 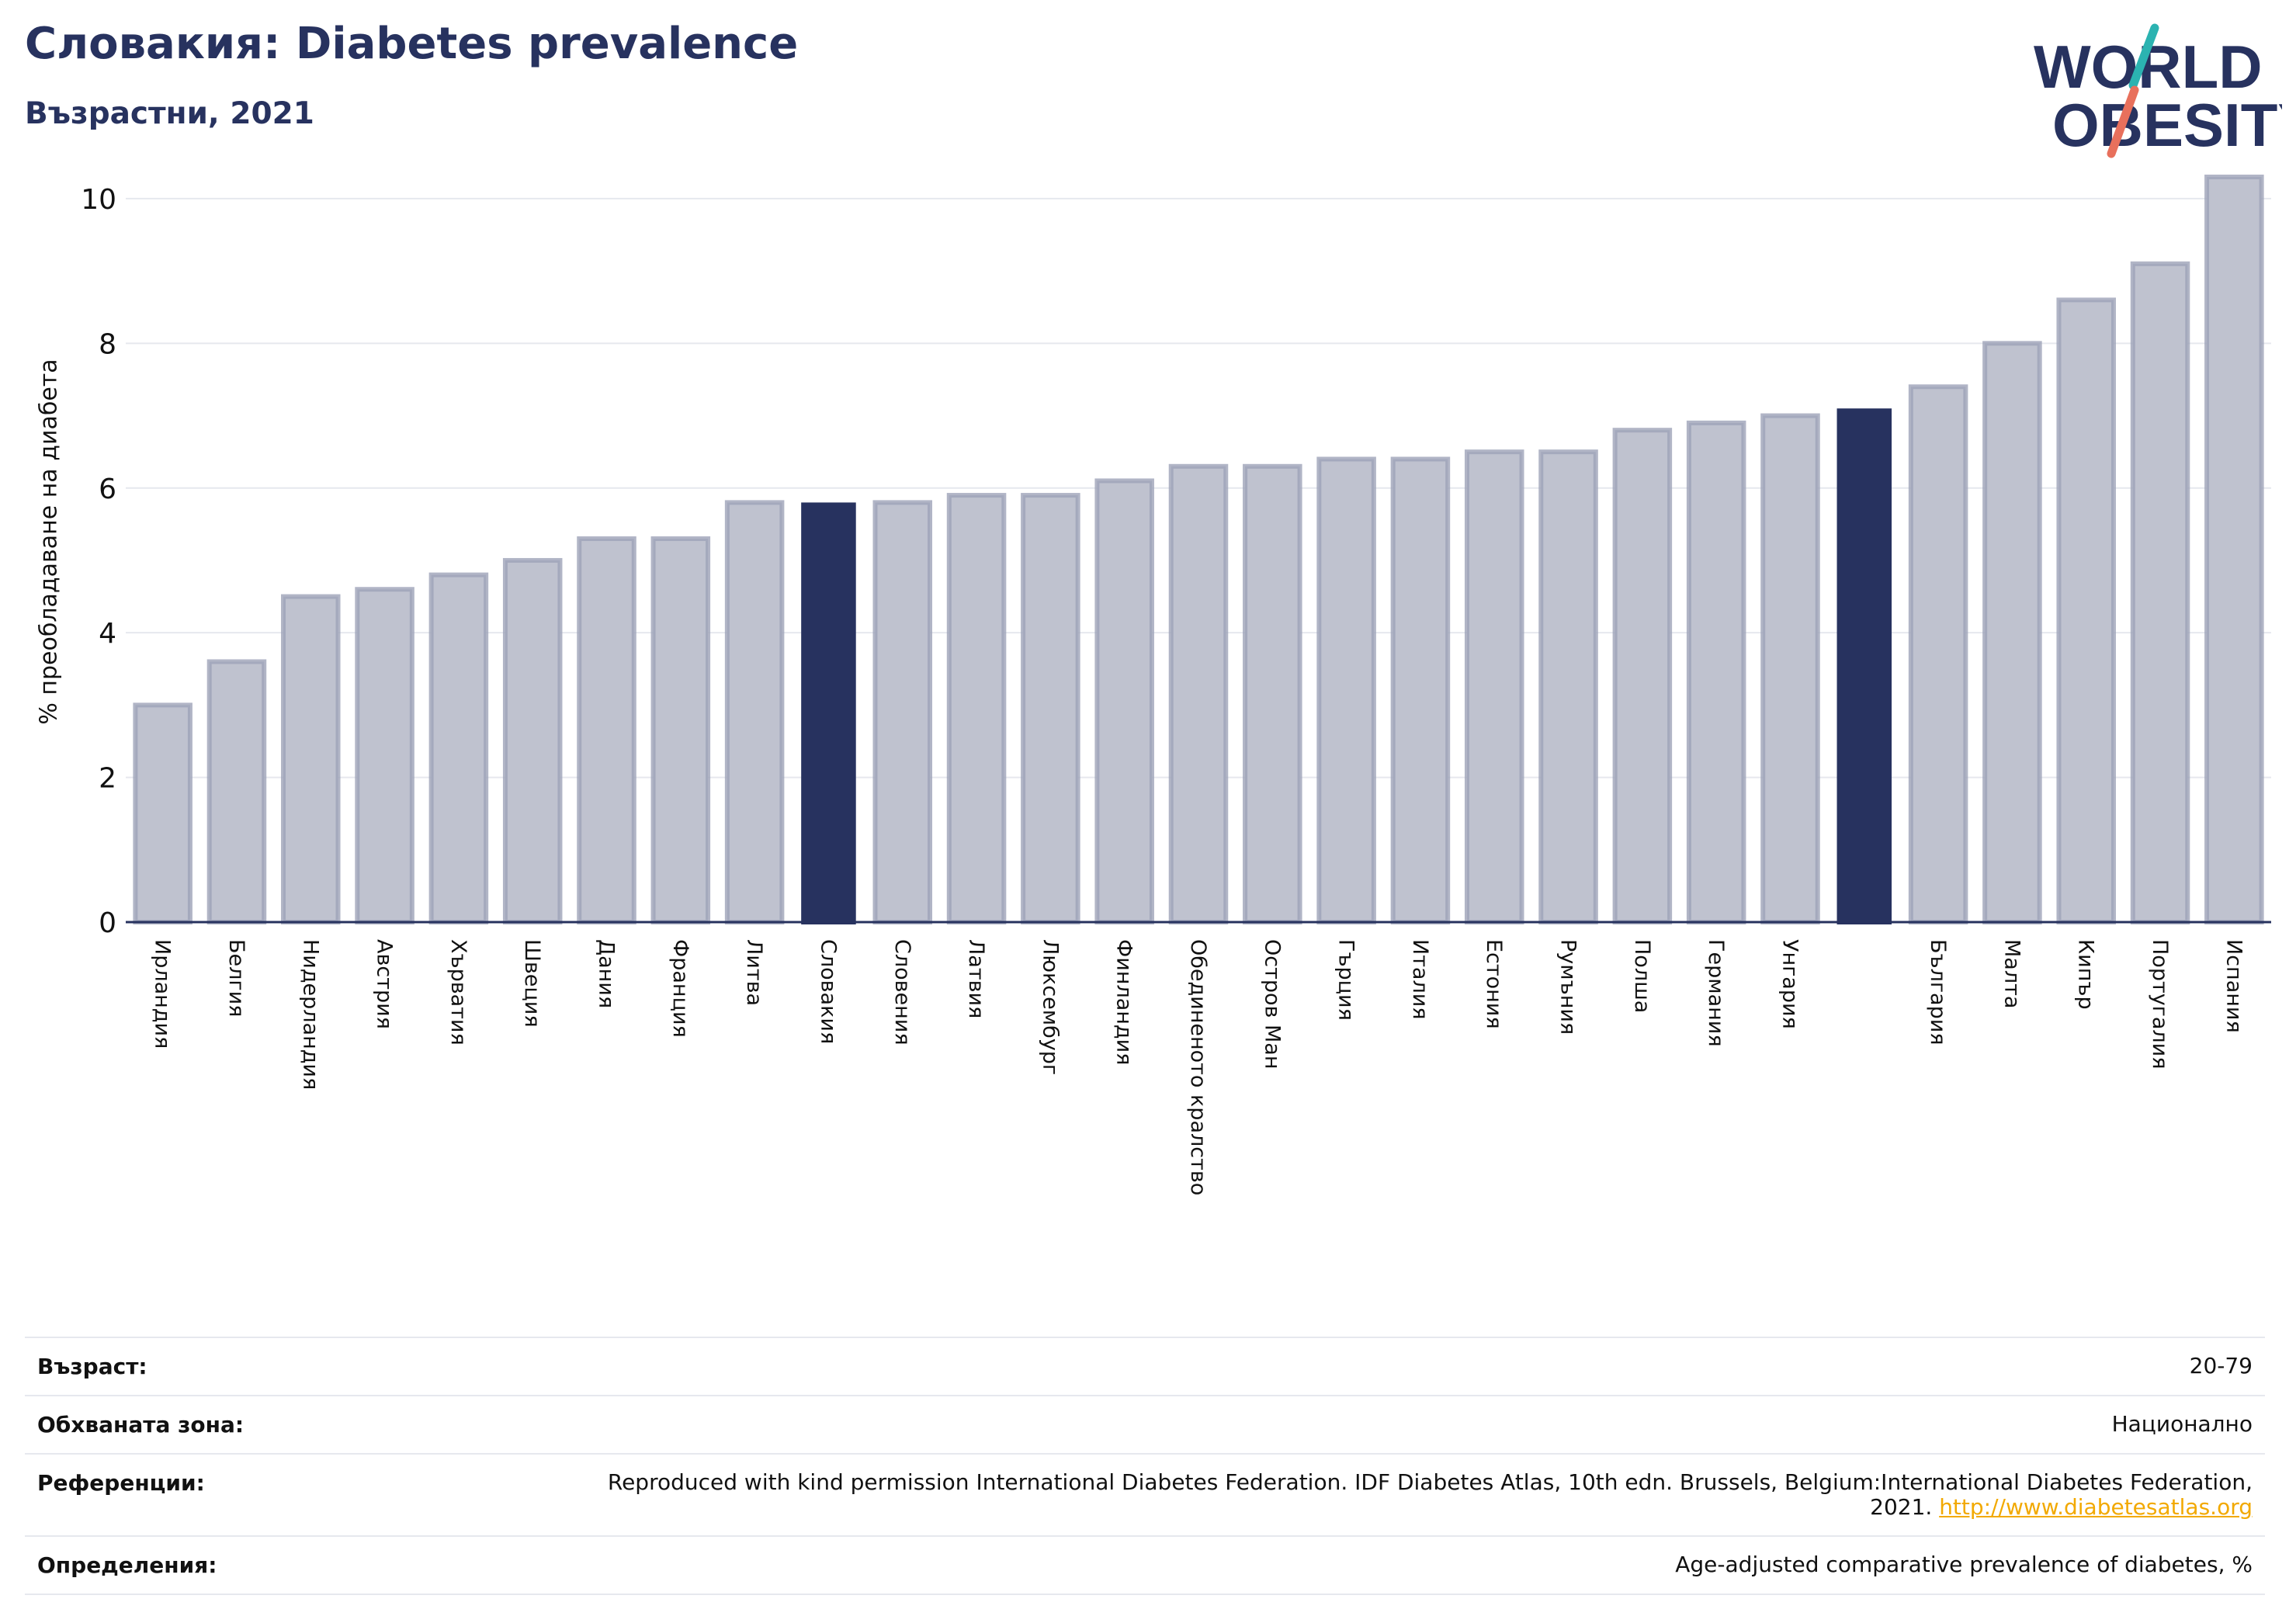 I want to click on x-tick-label: Словакия, so click(x=828, y=991).